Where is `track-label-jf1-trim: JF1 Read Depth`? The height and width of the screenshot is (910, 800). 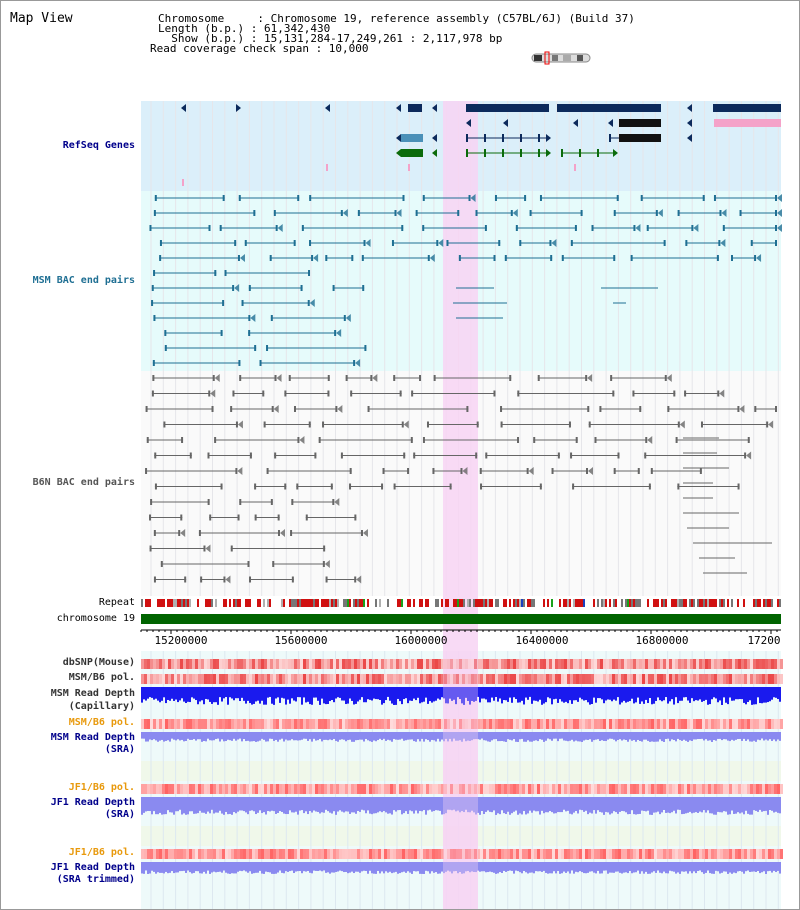
track-label-jf1-trim: JF1 Read Depth is located at coordinates (92, 867).